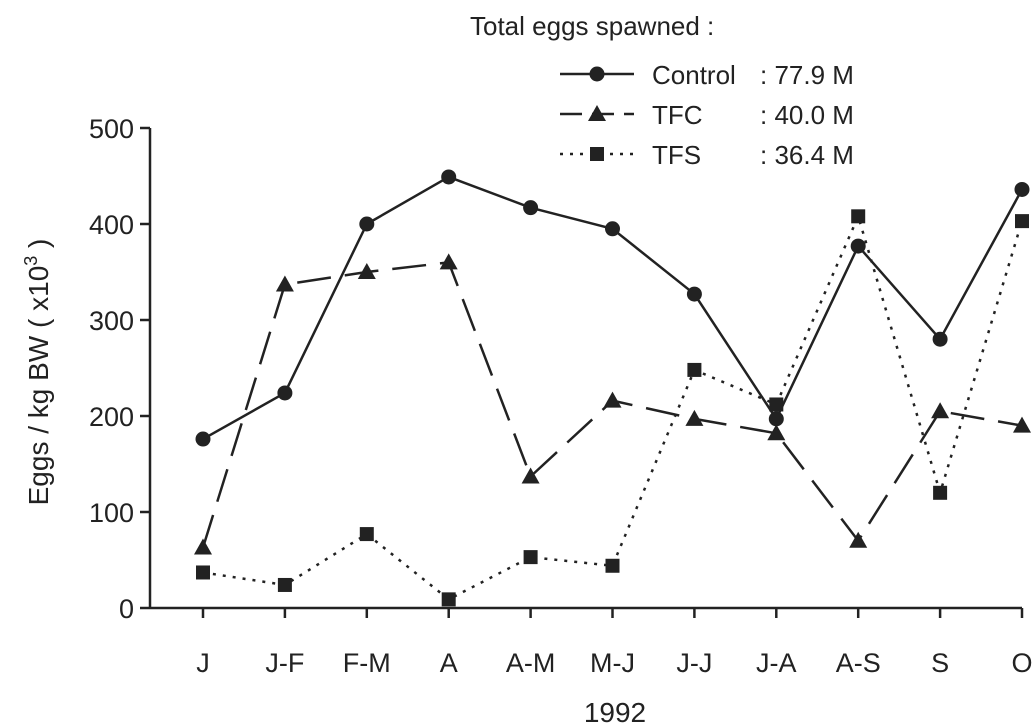 This screenshot has width=1034, height=728. What do you see at coordinates (38, 386) in the screenshot?
I see `y-axis-title-main: Eggs / kg BW ( x10` at bounding box center [38, 386].